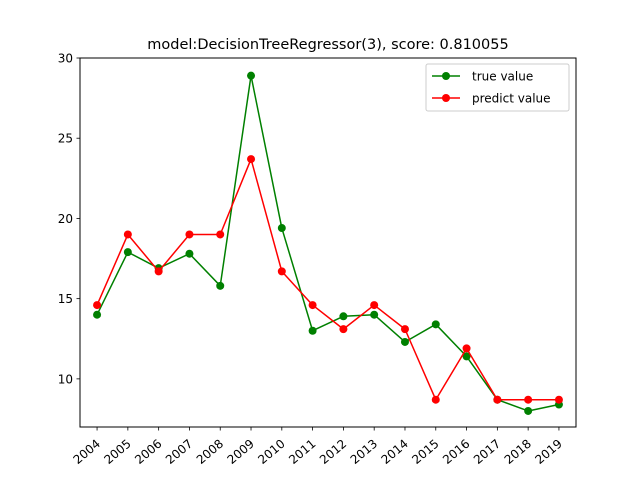 The width and height of the screenshot is (640, 480). Describe the element at coordinates (446, 76) in the screenshot. I see `legend-marker-true-value` at that location.